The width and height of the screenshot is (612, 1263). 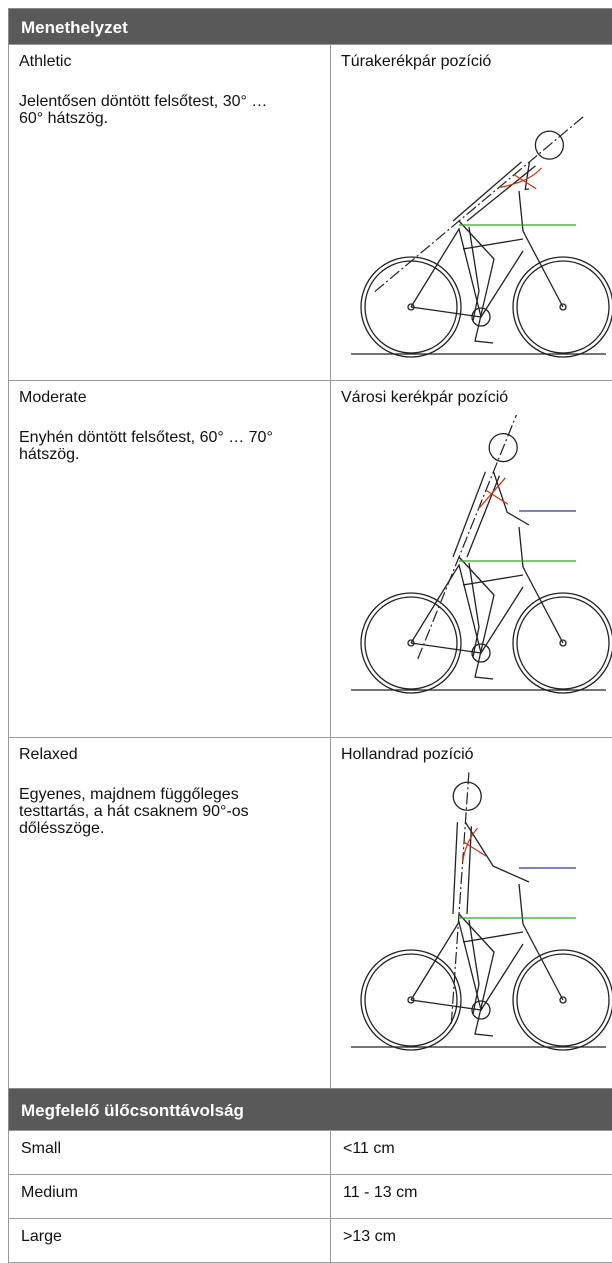 I want to click on size-value: <11 cm, so click(x=471, y=1152).